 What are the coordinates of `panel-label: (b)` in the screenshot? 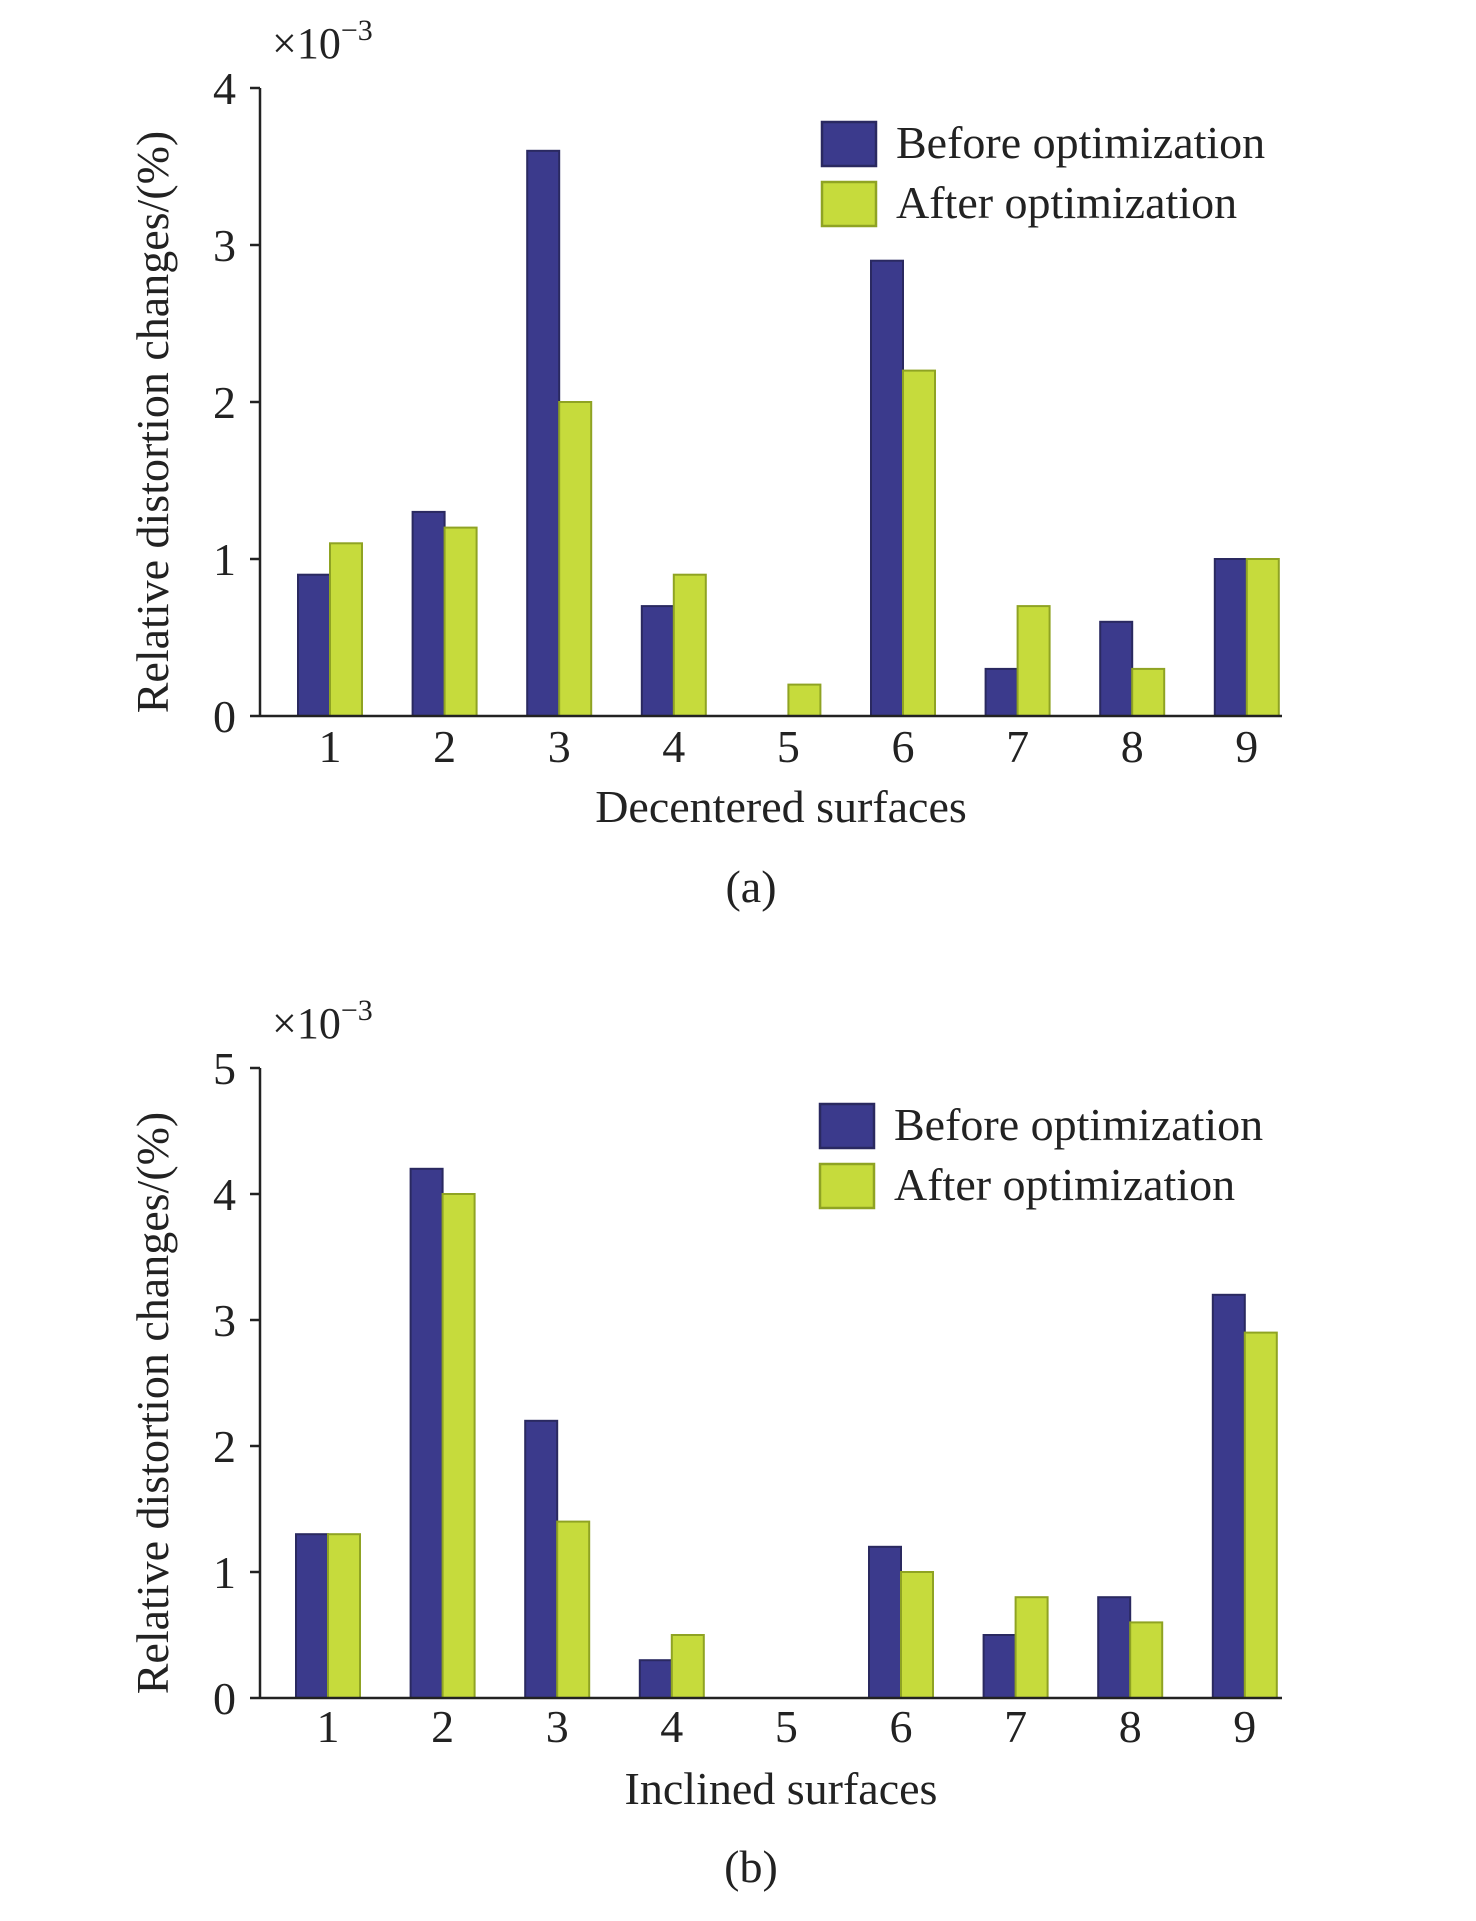 It's located at (751, 1866).